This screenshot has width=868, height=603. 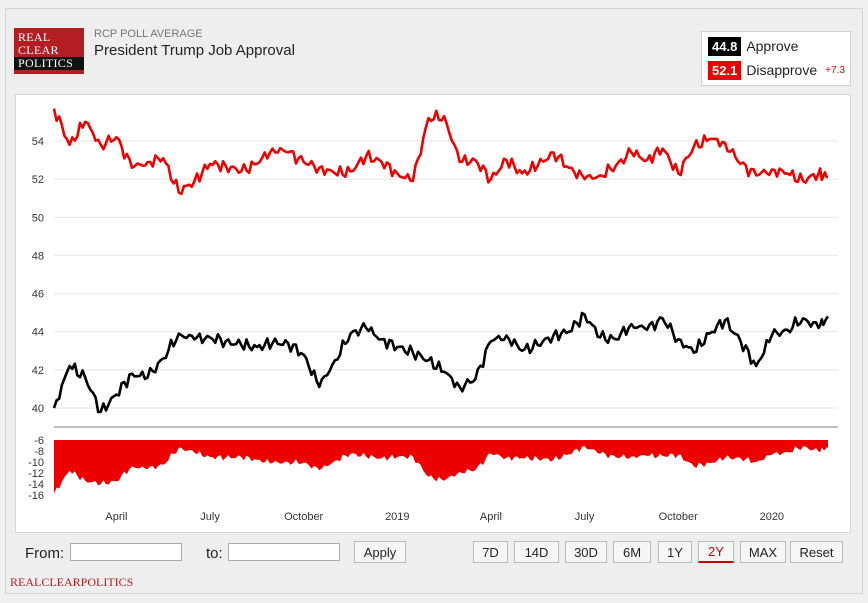 I want to click on y-tick-label: 52, so click(x=38, y=180).